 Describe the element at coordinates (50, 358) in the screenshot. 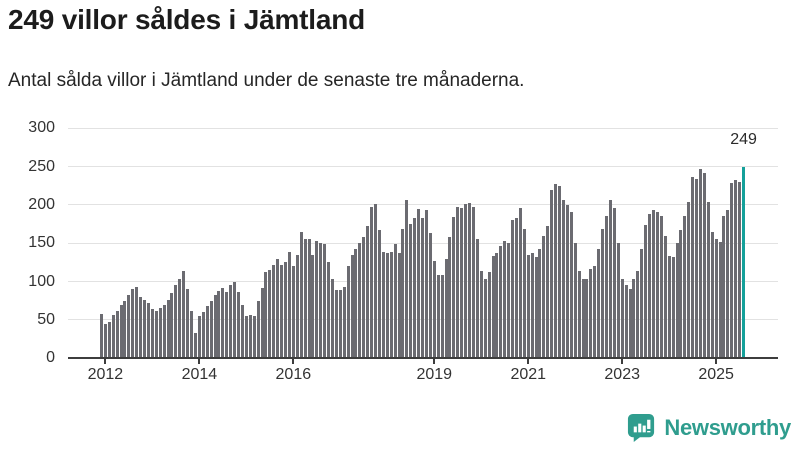

I see `y-axis-label: 0` at that location.